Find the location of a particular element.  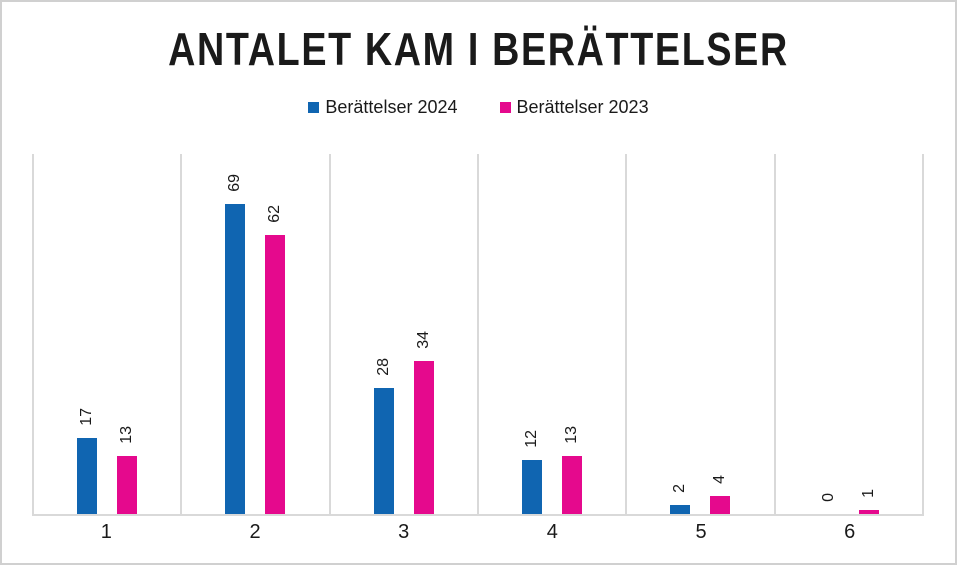

bar-value-label-2024-cat-5: 2 is located at coordinates (680, 488).